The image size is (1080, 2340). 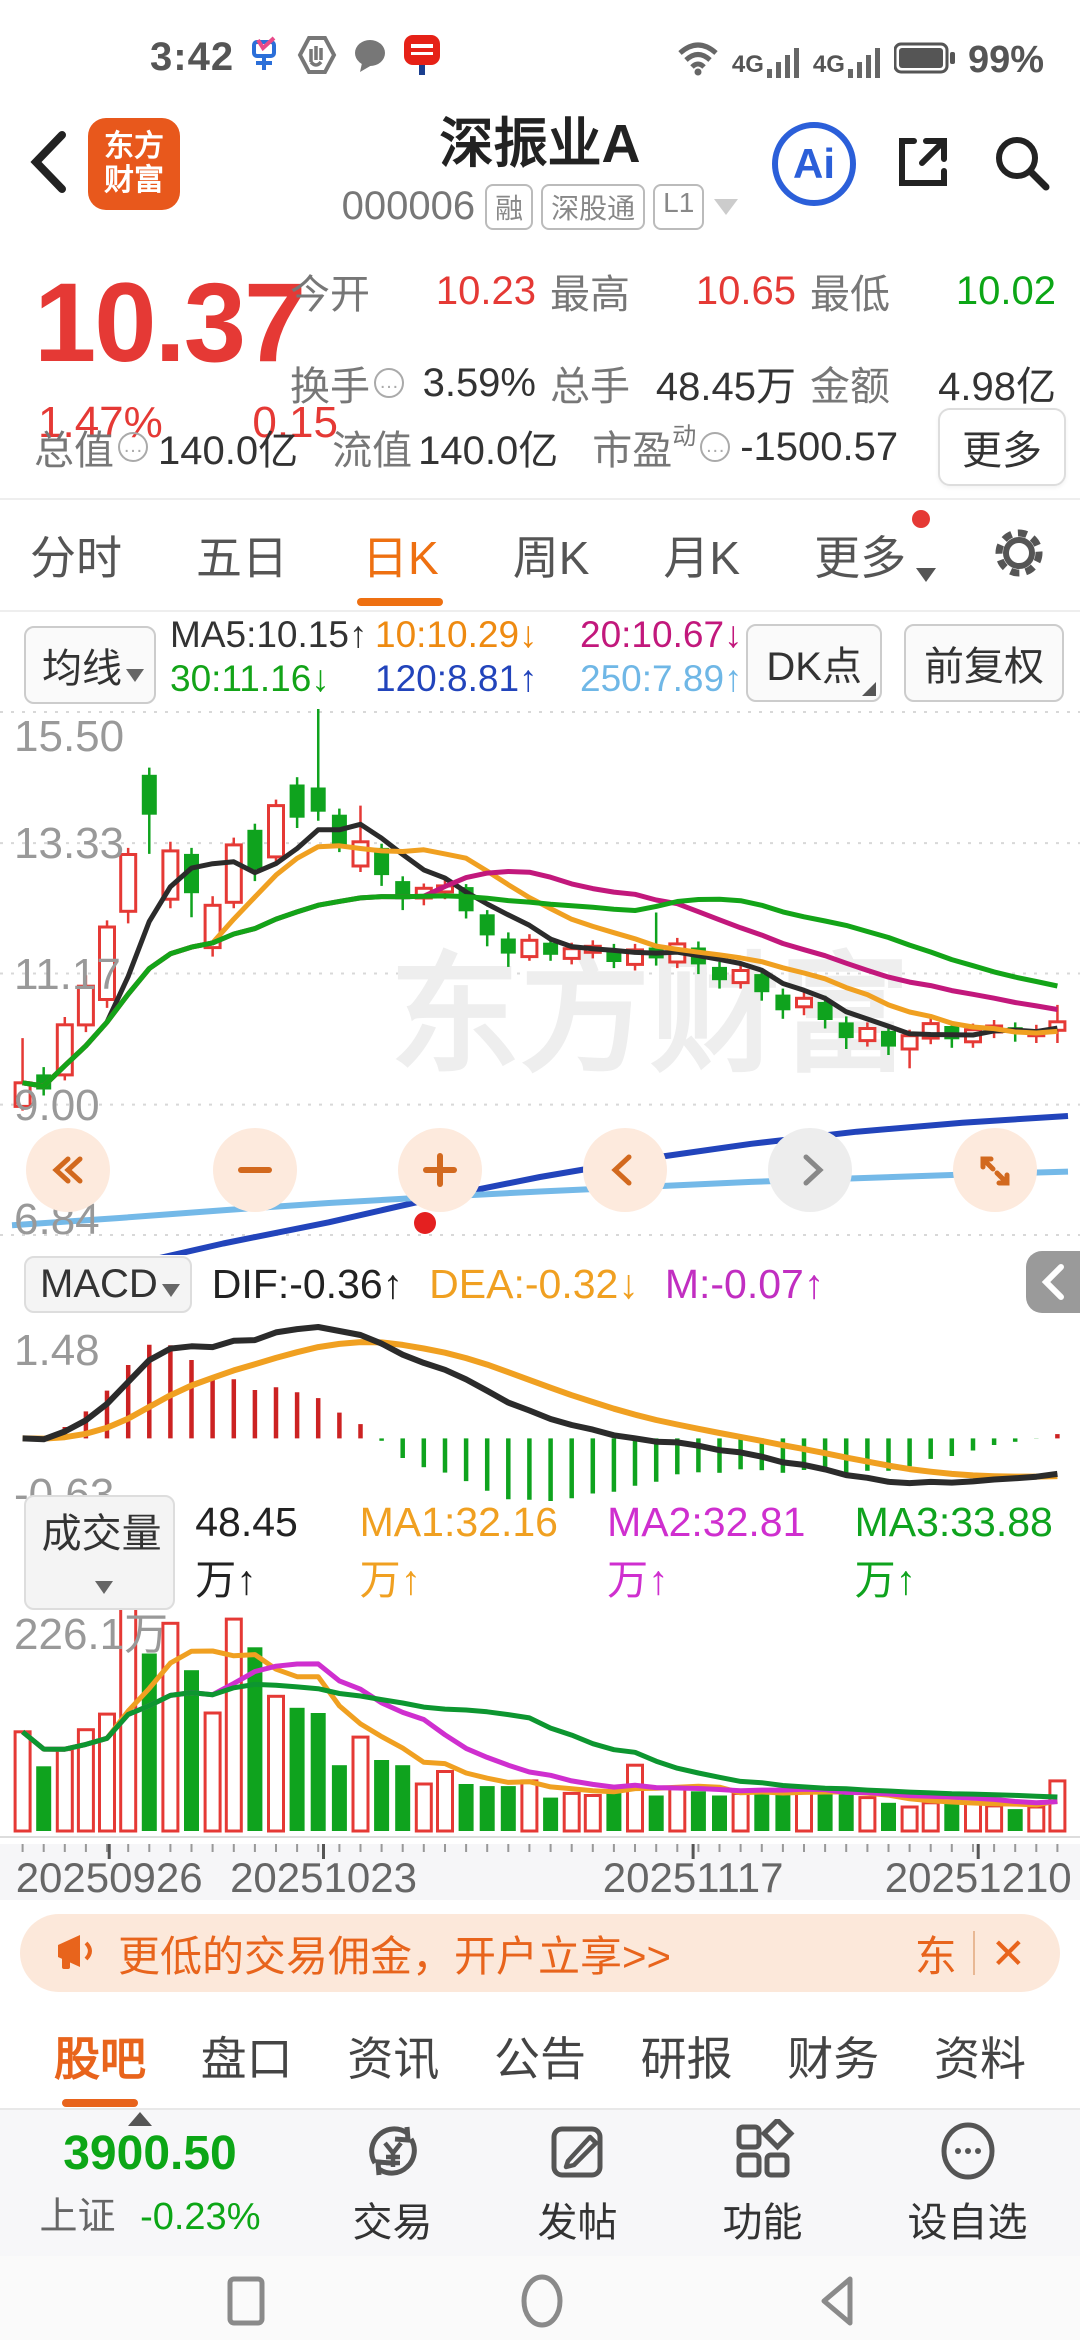 What do you see at coordinates (625, 1170) in the screenshot?
I see `pan-left-icon` at bounding box center [625, 1170].